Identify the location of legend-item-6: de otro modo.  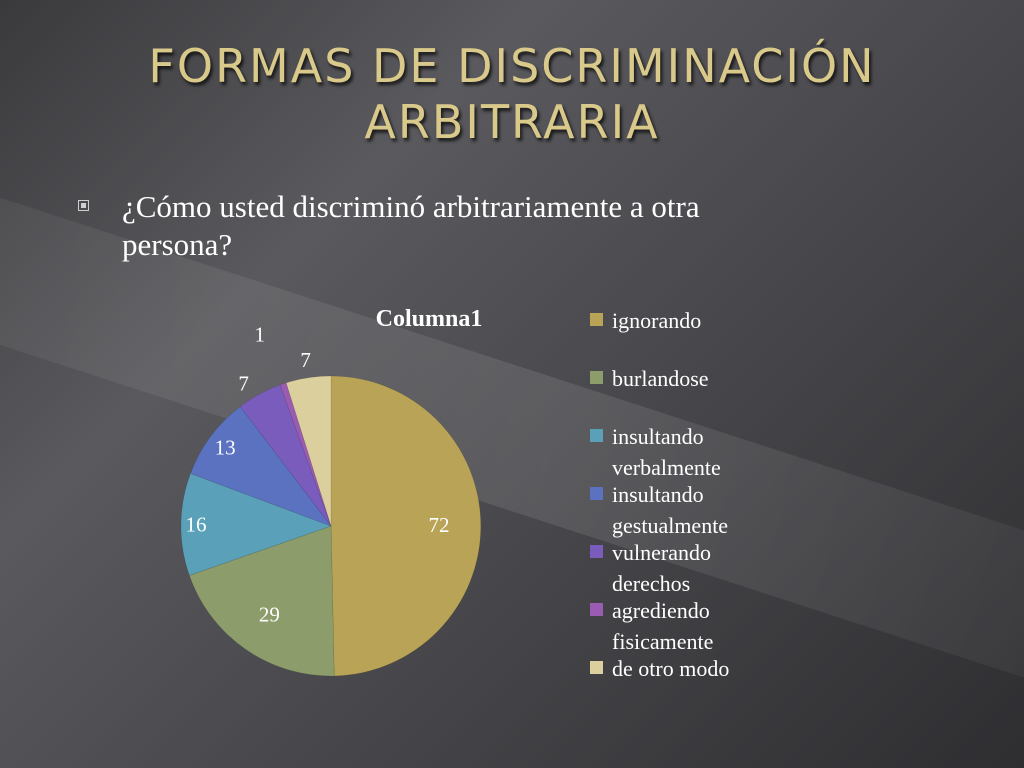
(659, 668).